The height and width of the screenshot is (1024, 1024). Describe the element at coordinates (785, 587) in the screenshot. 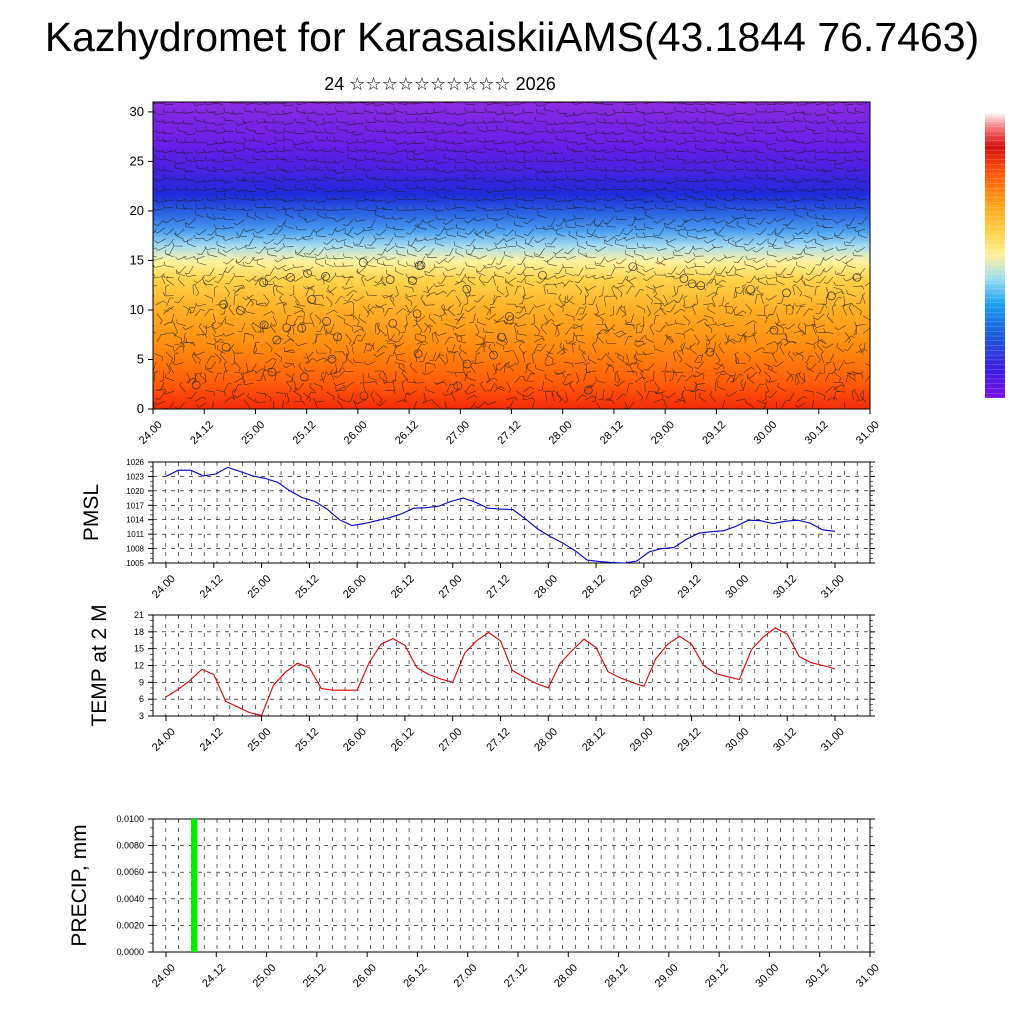

I see `pmsl-x-tick-label: 30.12` at that location.